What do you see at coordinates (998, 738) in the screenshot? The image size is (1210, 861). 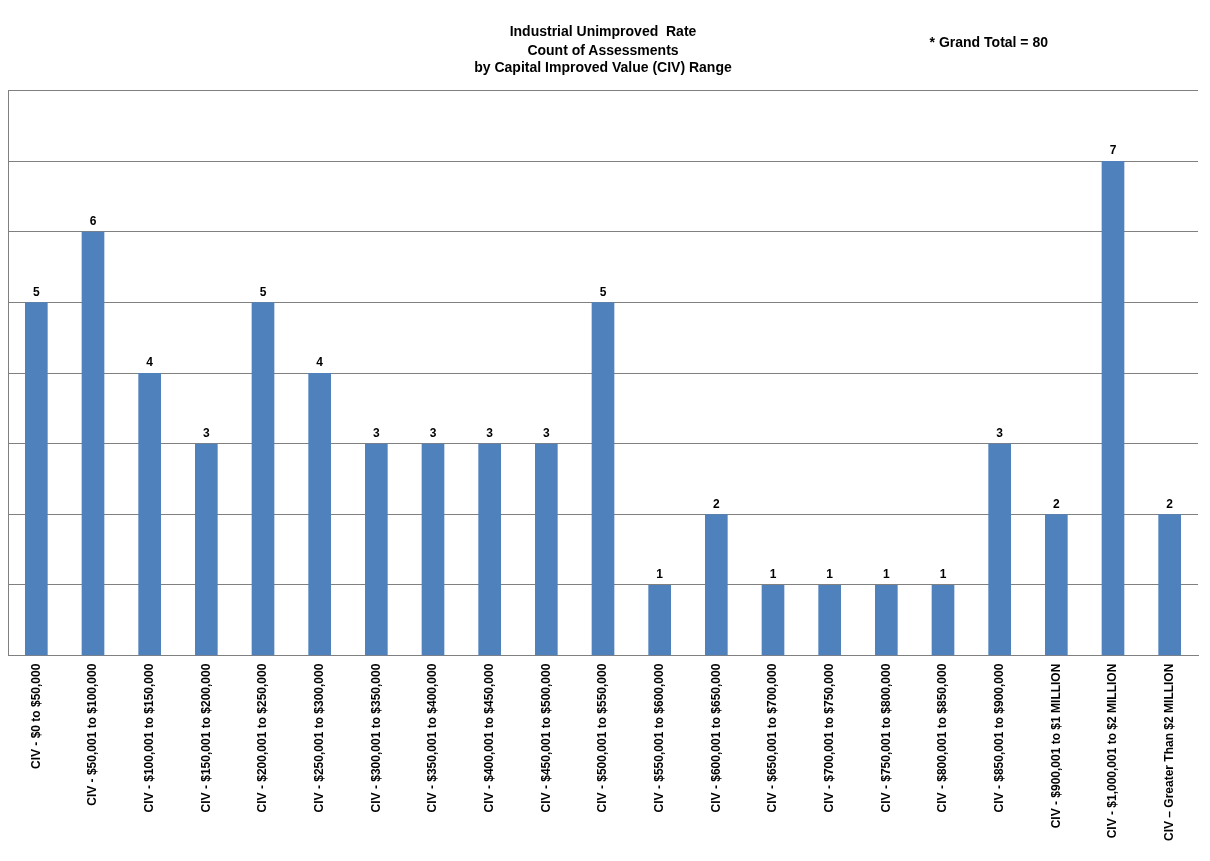 I see `x-tick-label: CIV - $850,001 to $900,000` at bounding box center [998, 738].